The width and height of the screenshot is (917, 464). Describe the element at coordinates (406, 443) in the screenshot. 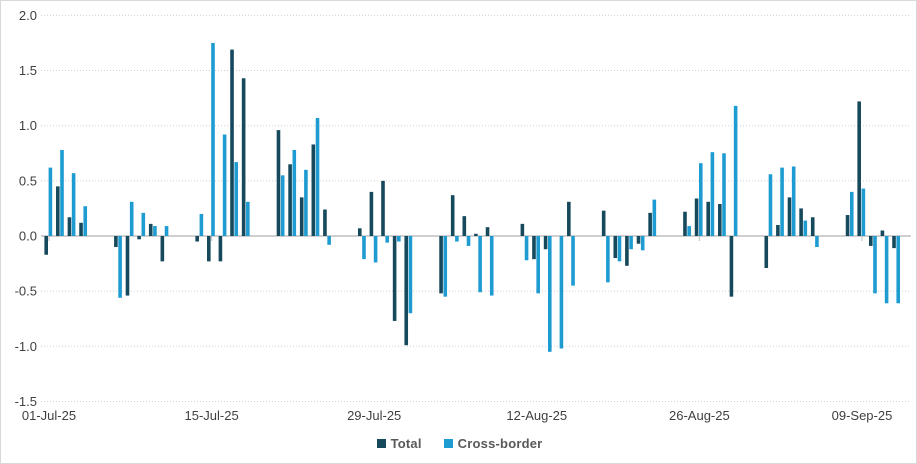

I see `legend-label-total: Total` at that location.